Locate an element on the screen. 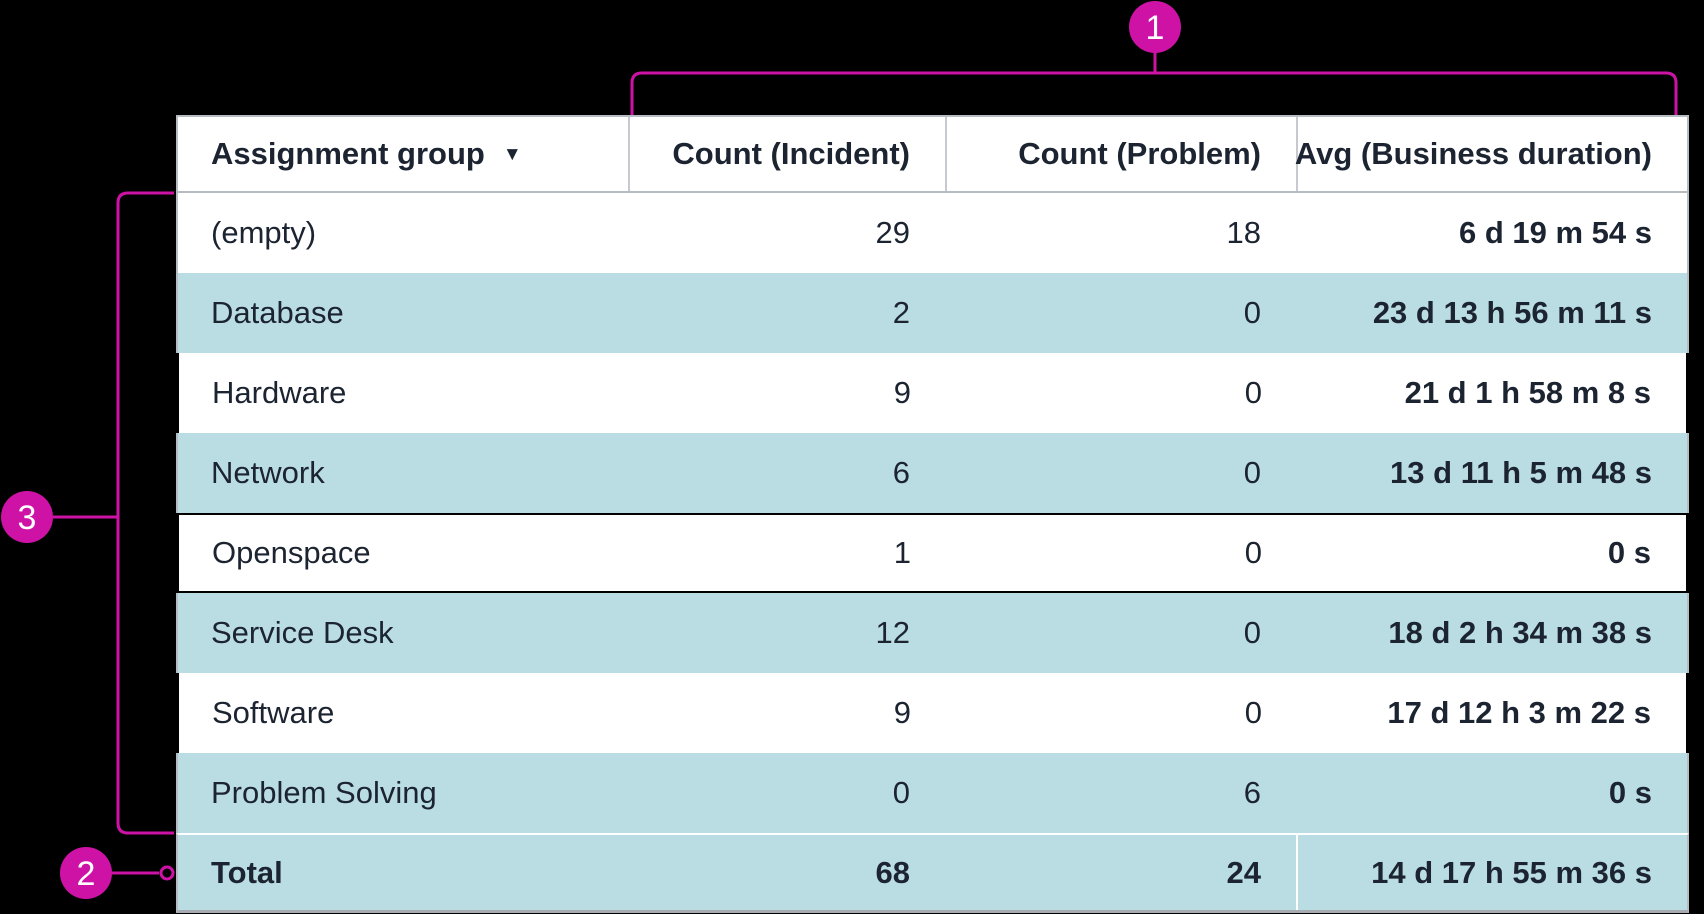 This screenshot has width=1704, height=914. table-row-database: Database 2 0 23 d 13 h 56 m 11 s is located at coordinates (932, 313).